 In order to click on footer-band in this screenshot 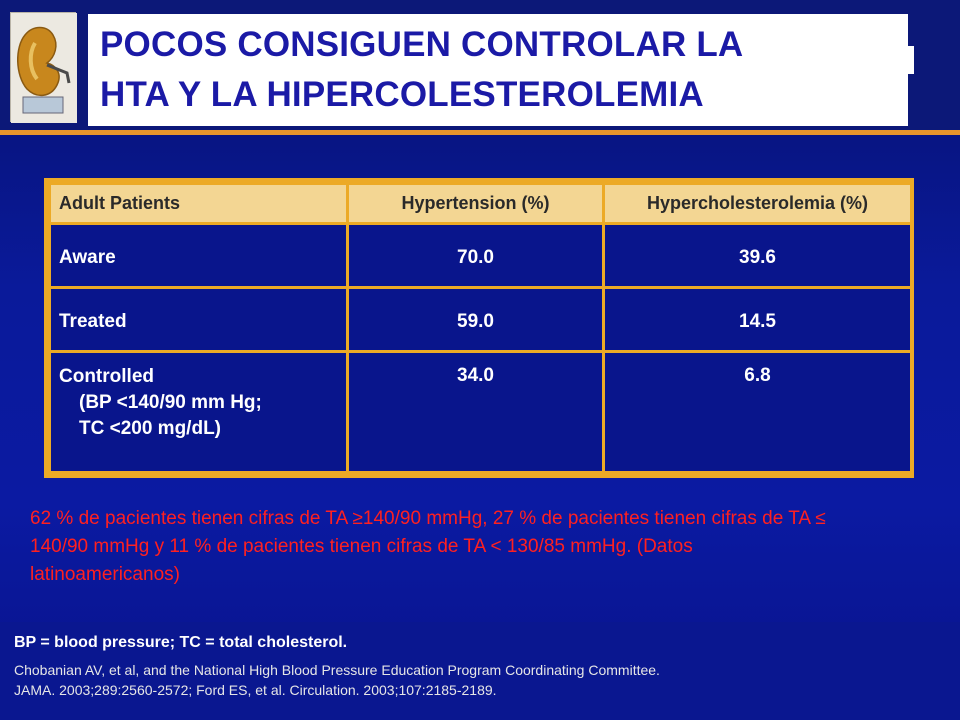, I will do `click(480, 671)`.